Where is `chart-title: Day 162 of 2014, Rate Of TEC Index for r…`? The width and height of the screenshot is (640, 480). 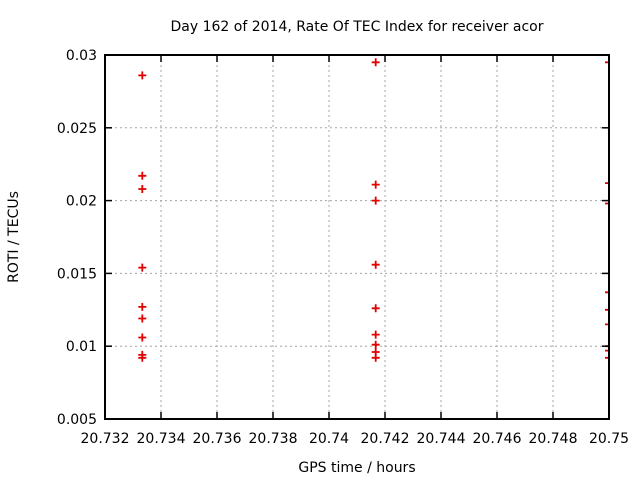
chart-title: Day 162 of 2014, Rate Of TEC Index for r… is located at coordinates (357, 27).